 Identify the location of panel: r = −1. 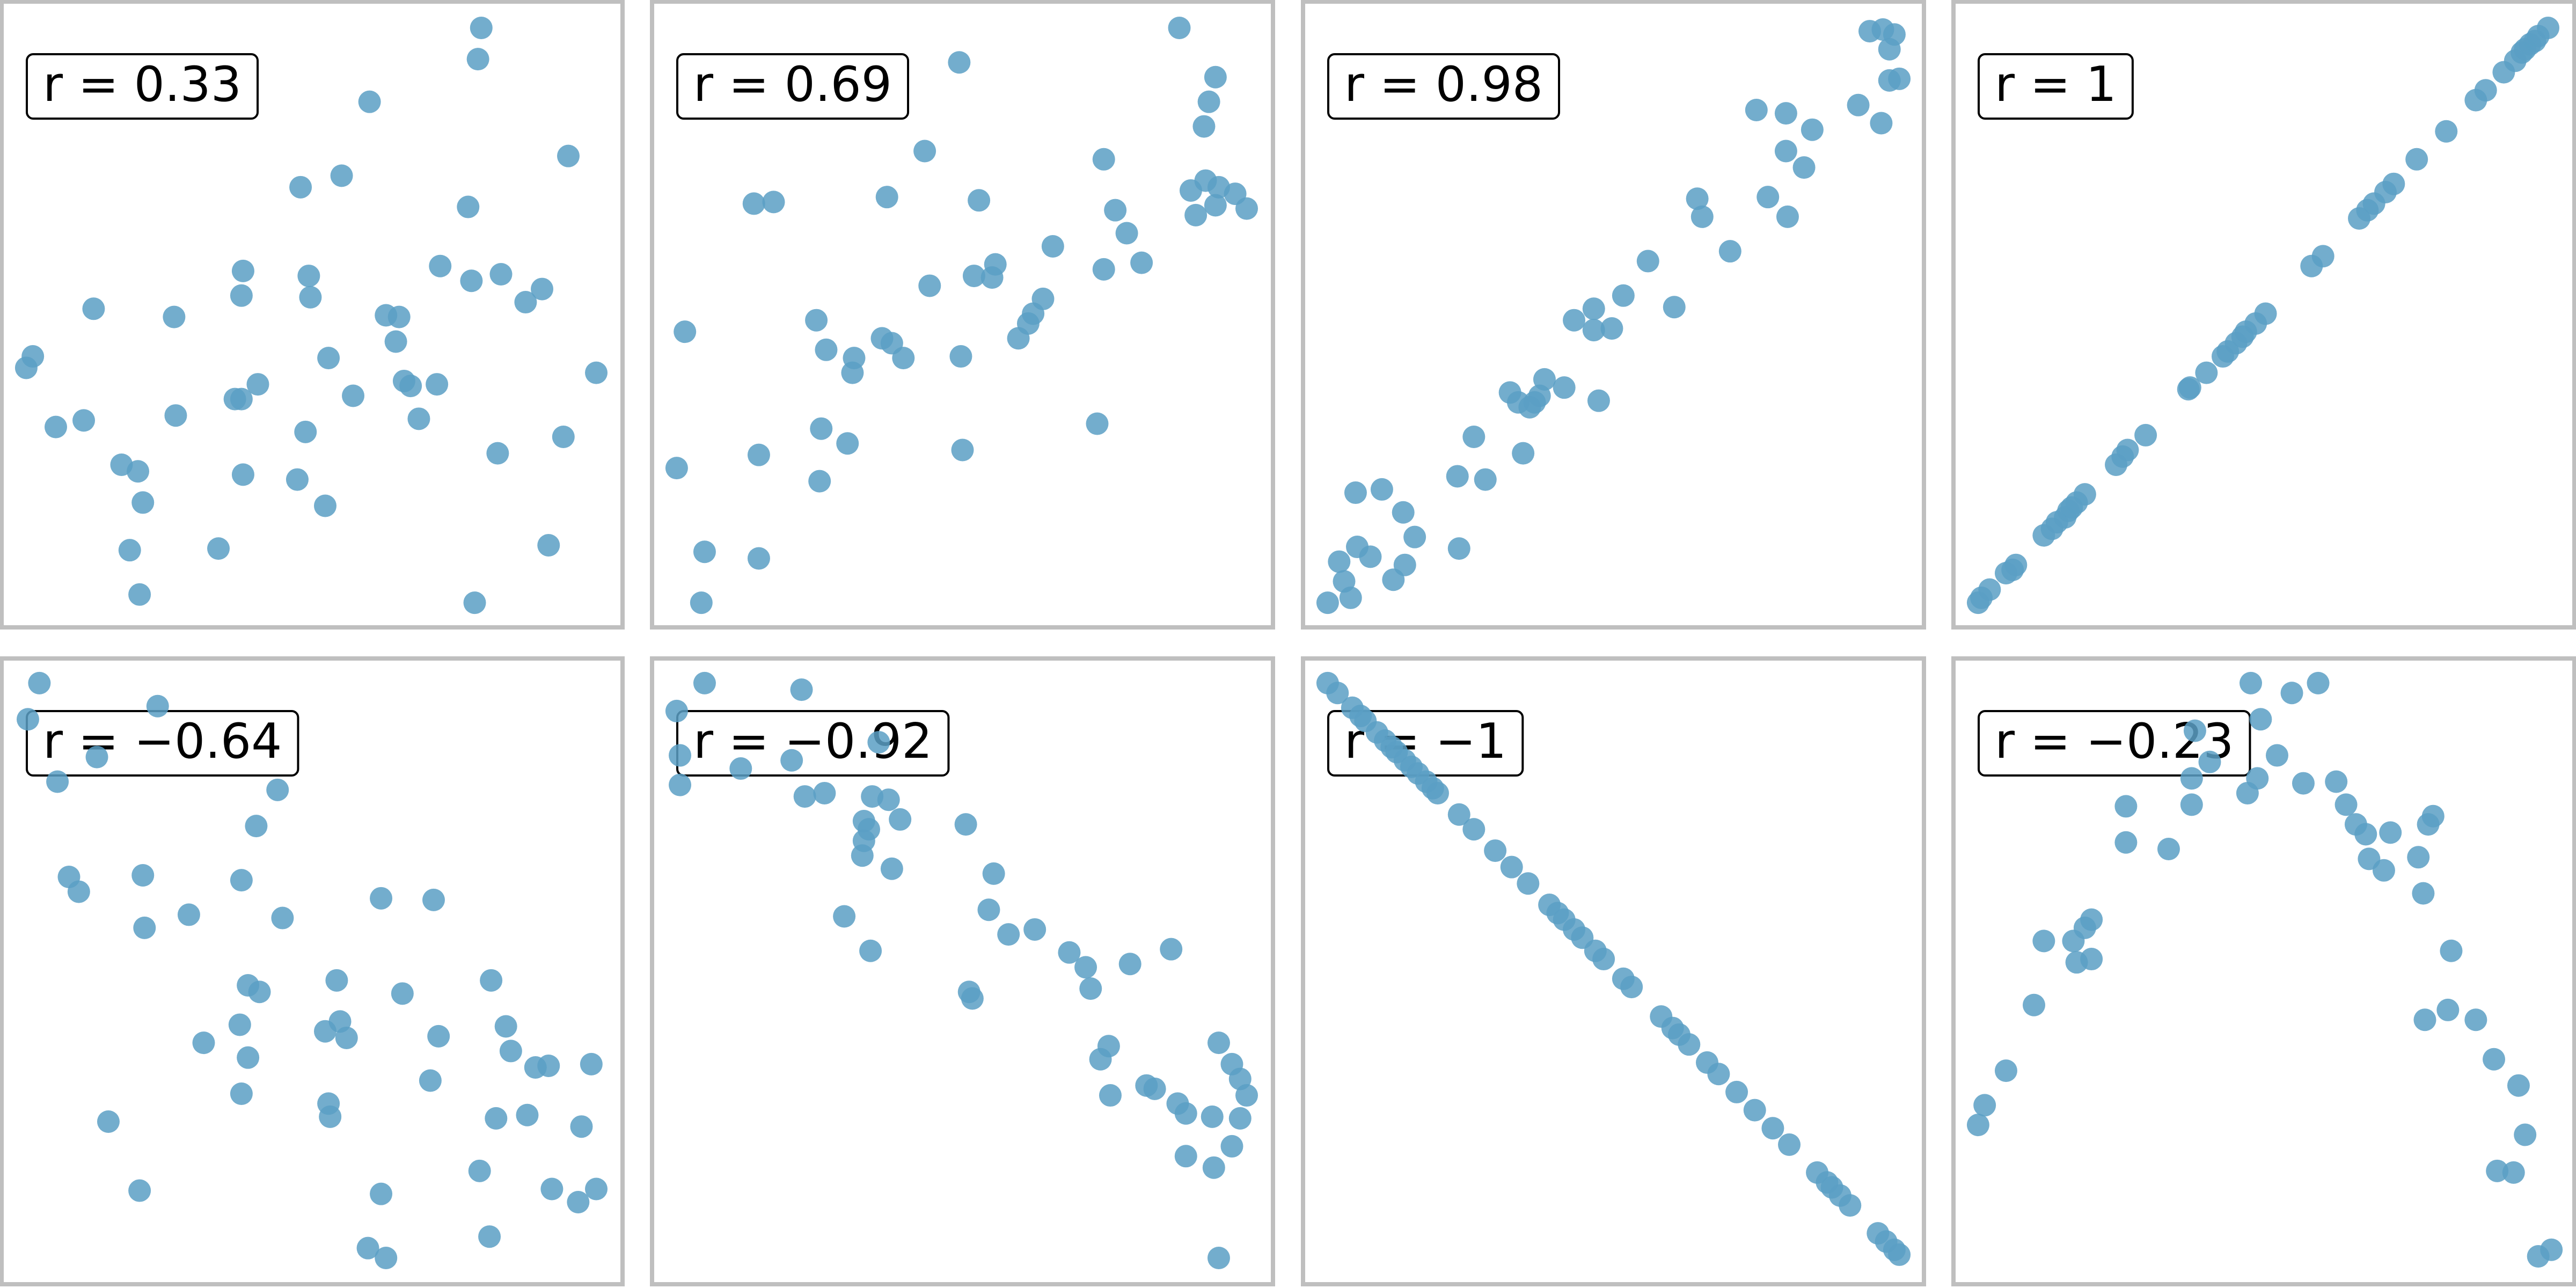
(1613, 971).